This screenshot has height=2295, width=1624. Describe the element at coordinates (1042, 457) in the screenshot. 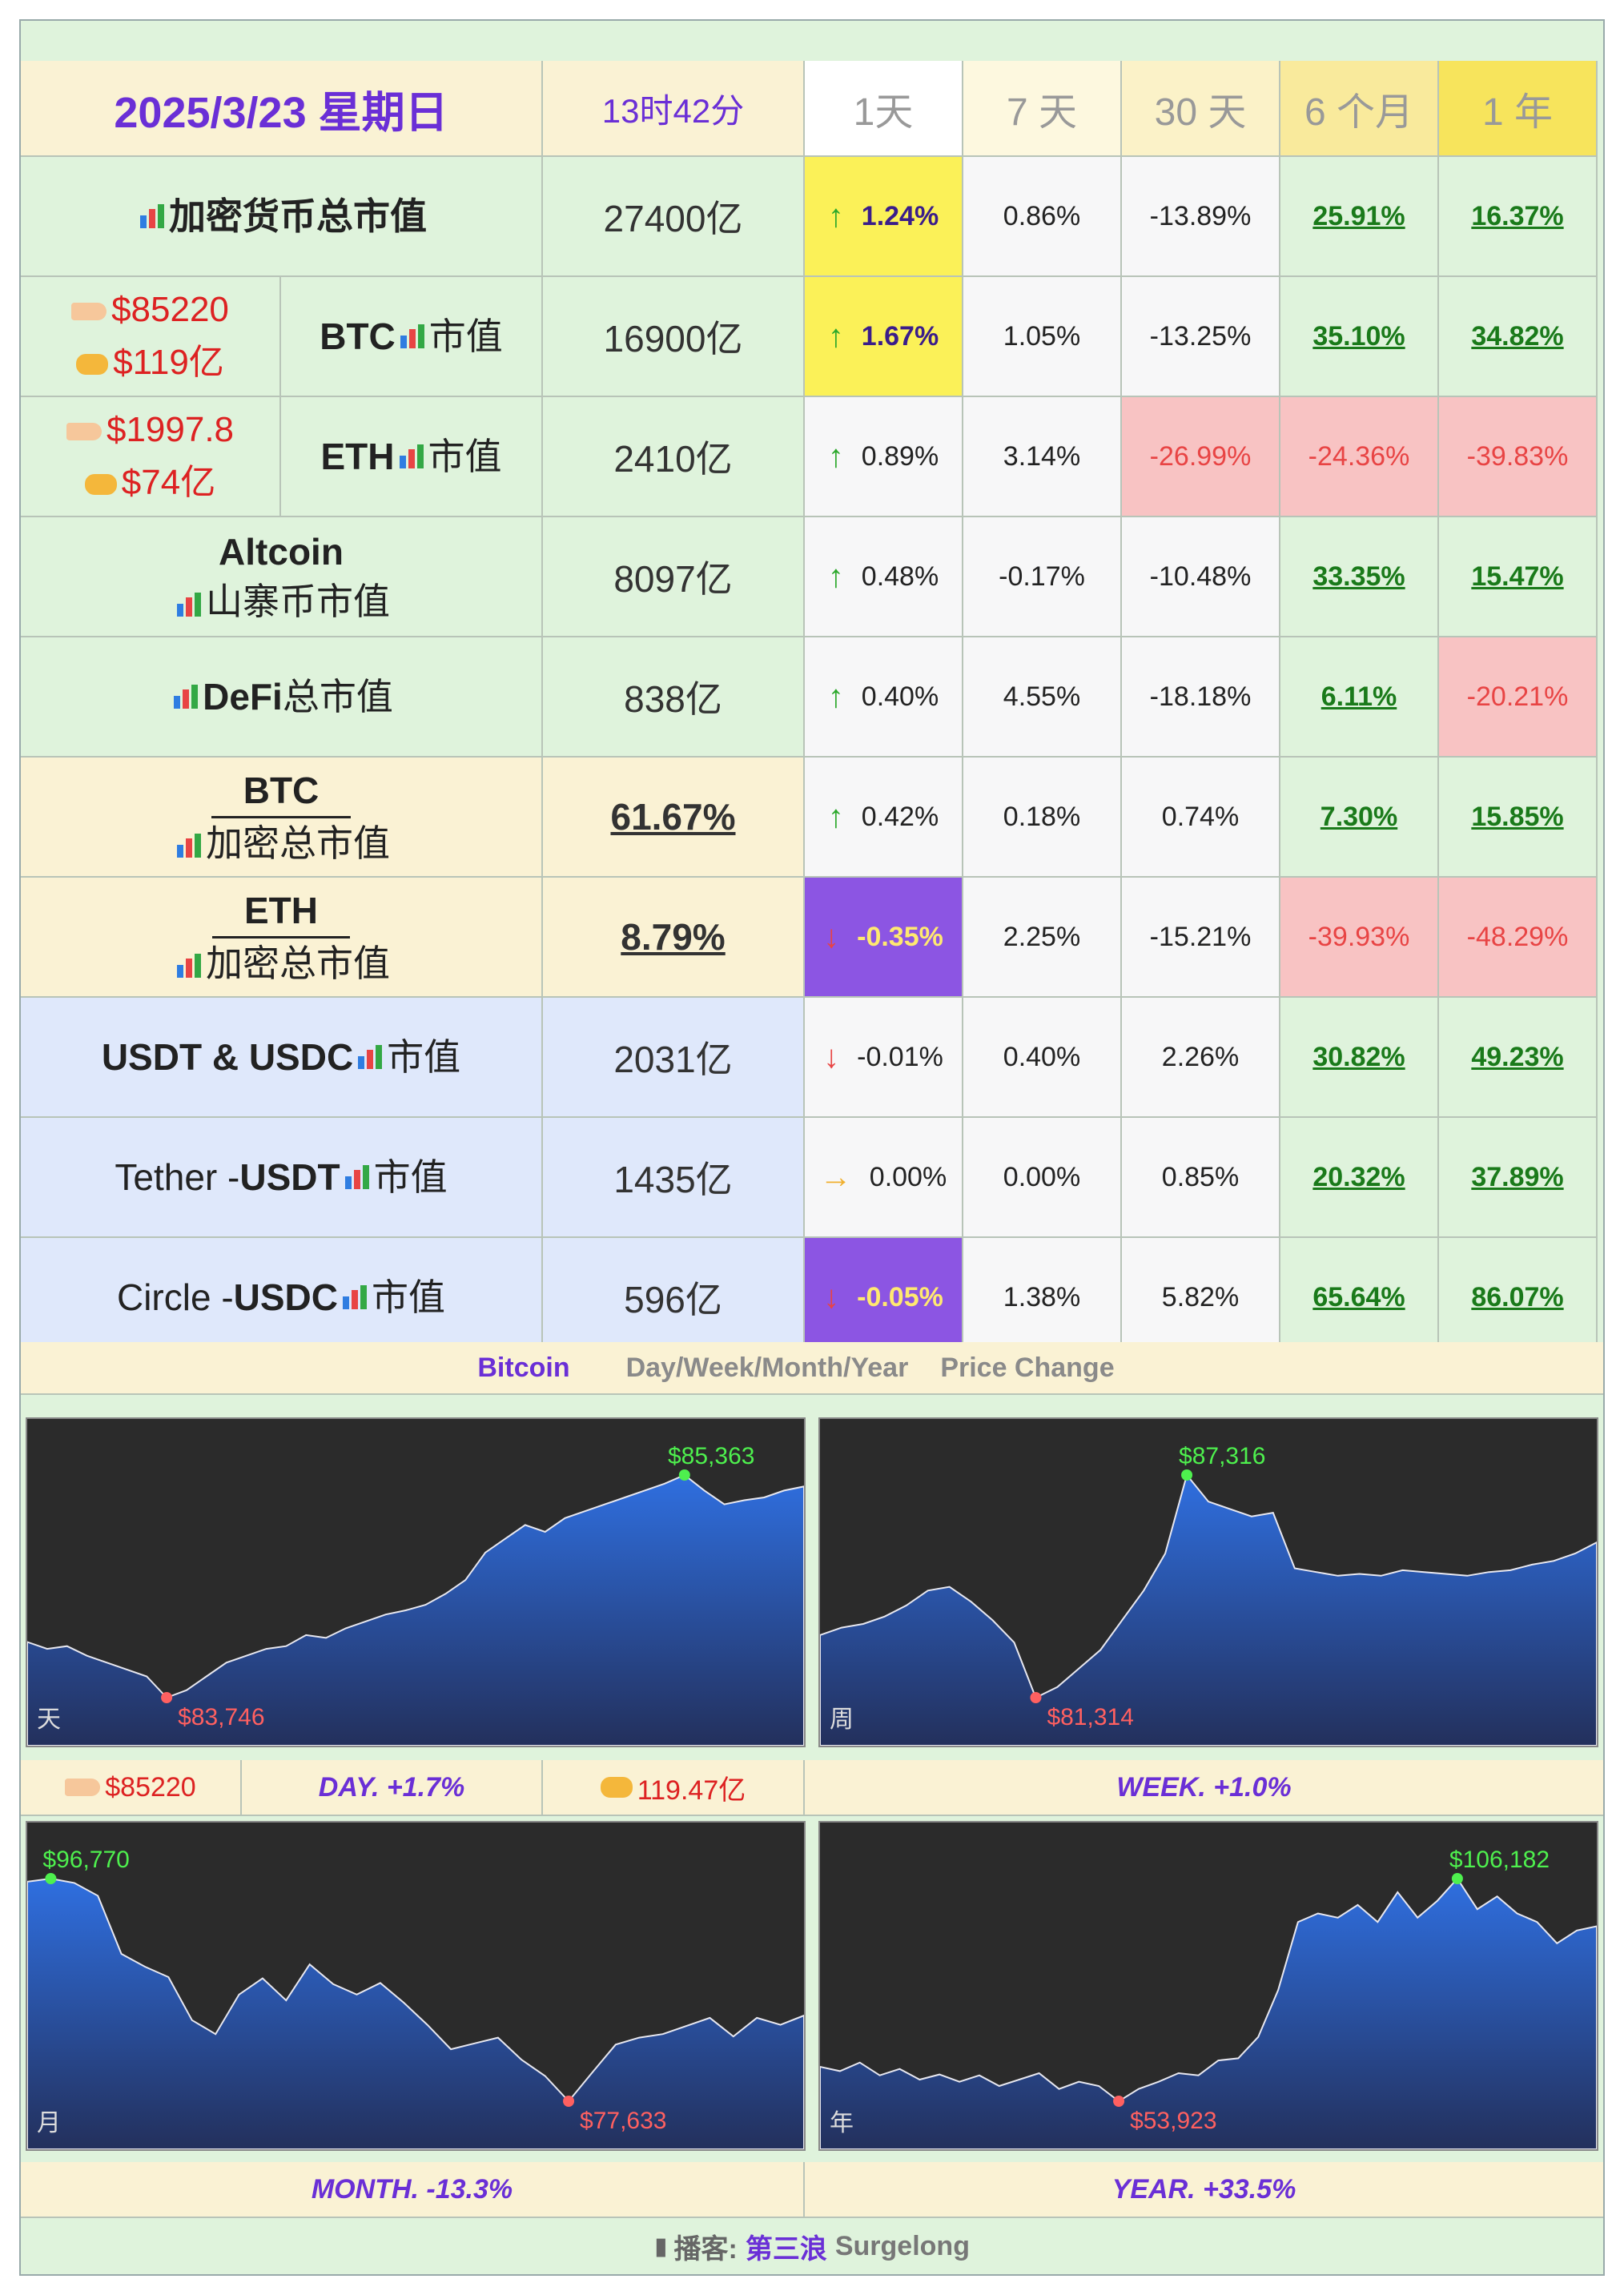

I see `eth-cap-7d: 3.14%` at that location.